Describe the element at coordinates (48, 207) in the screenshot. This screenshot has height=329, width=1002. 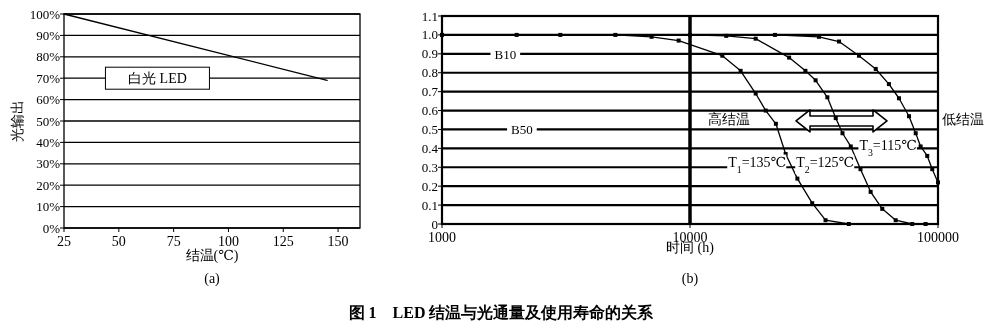
I see `y-tick-label: 10%` at that location.